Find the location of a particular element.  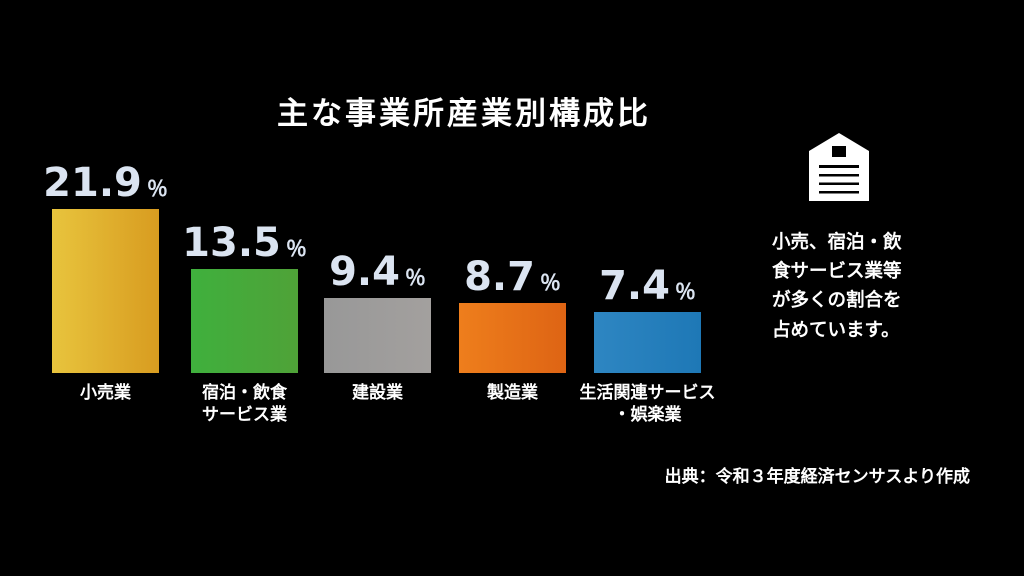

bar-value-label: 13.5 ％ is located at coordinates (244, 243).